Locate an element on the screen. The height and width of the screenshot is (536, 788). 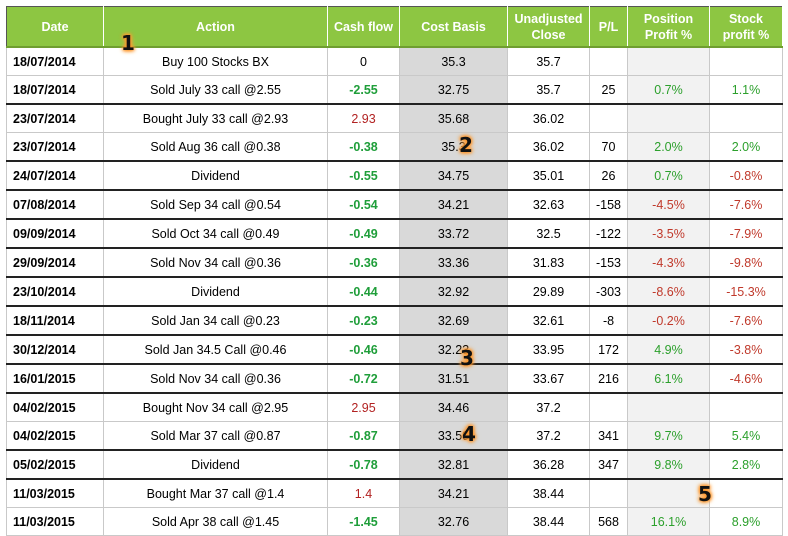
cell-pl: -303 is located at coordinates (608, 291).